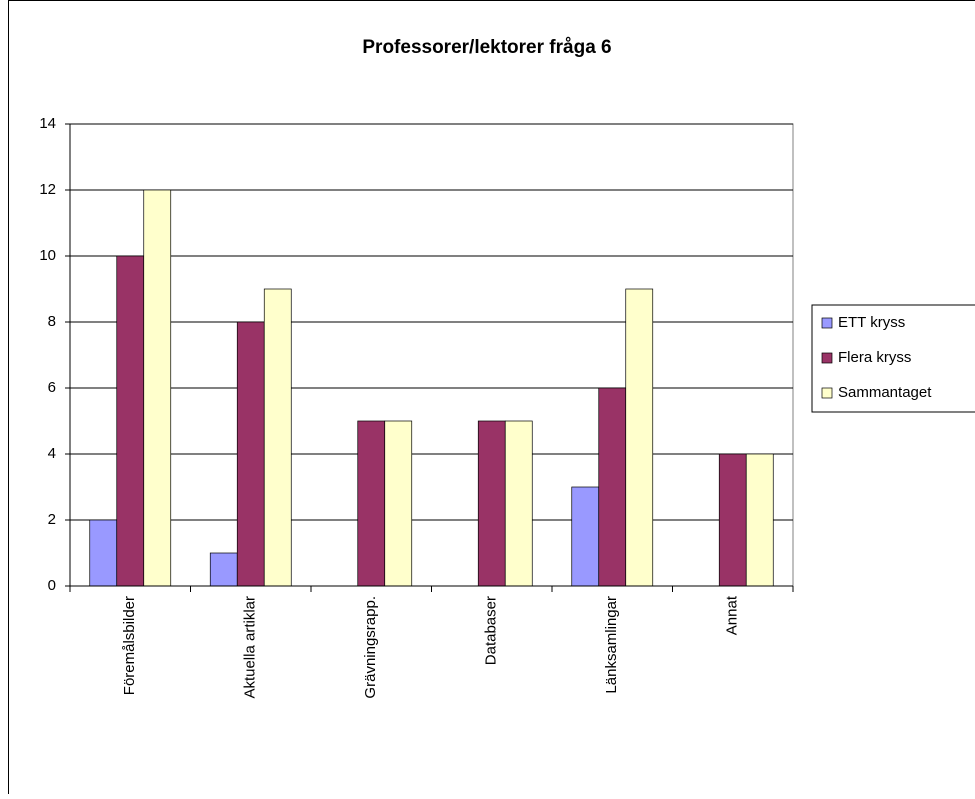 Image resolution: width=975 pixels, height=799 pixels. What do you see at coordinates (486, 47) in the screenshot?
I see `chart-title: Professorer/lektorer fråga 6` at bounding box center [486, 47].